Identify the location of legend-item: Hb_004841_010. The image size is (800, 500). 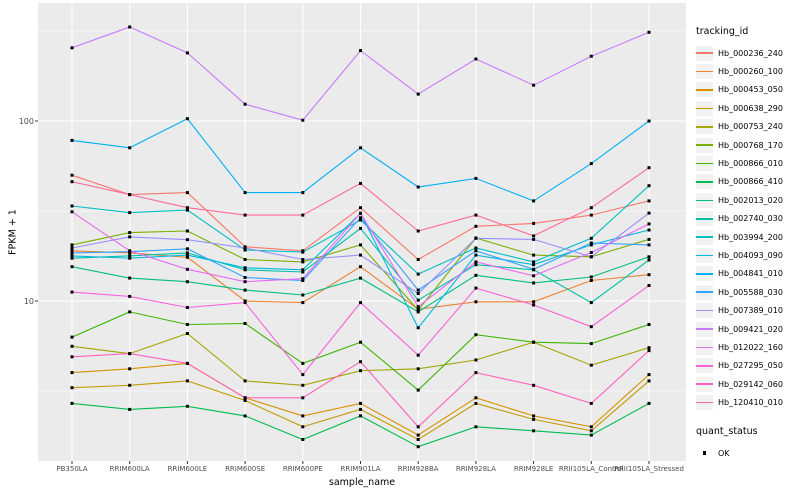
(748, 274).